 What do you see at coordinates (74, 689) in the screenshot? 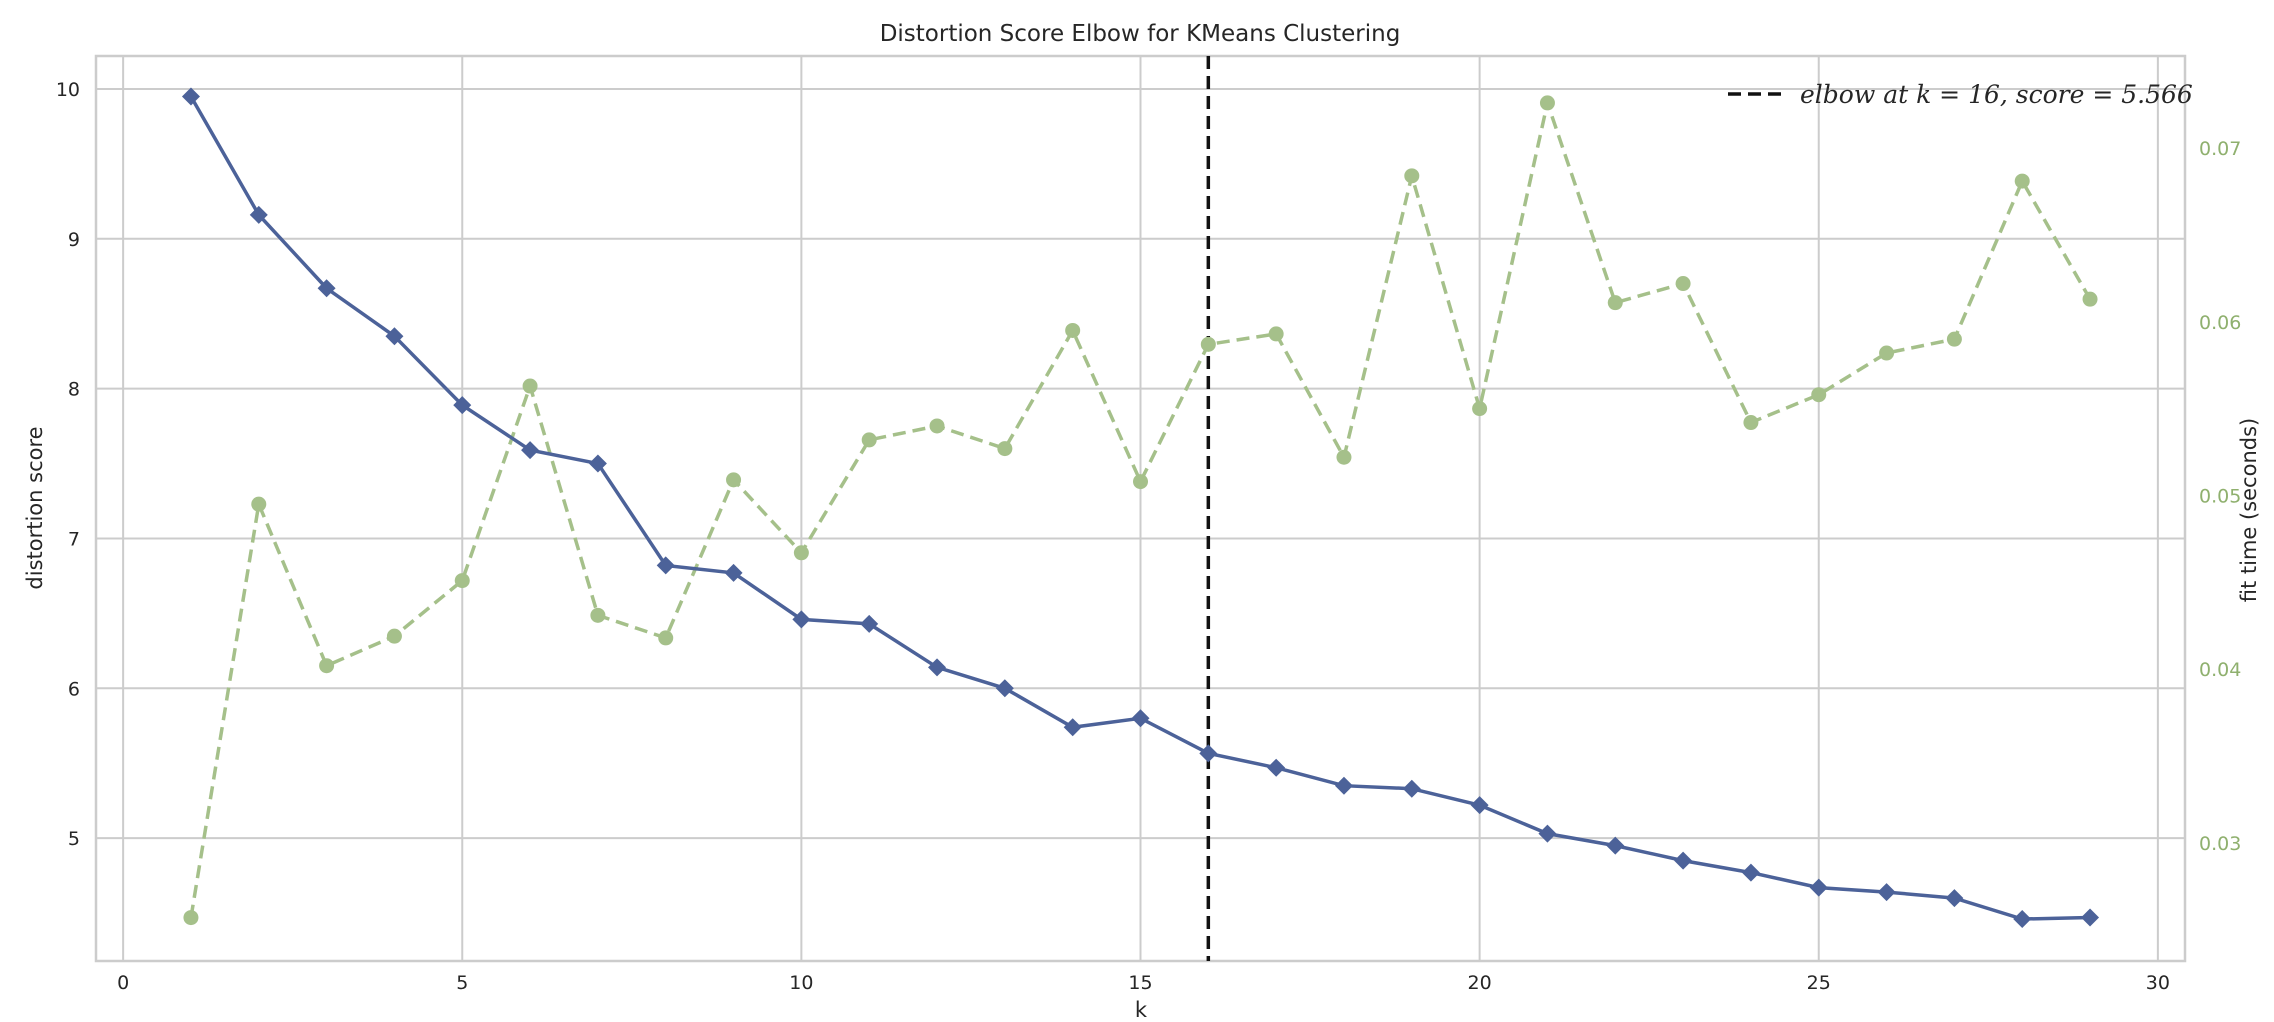
I see `y-tick-label-6: 6` at bounding box center [74, 689].